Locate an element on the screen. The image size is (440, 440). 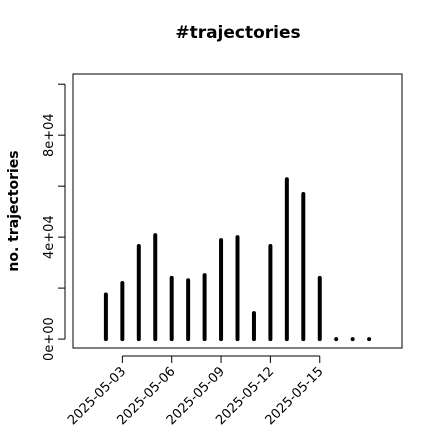
y-axis-label: no. trajectories is located at coordinates (14, 210).